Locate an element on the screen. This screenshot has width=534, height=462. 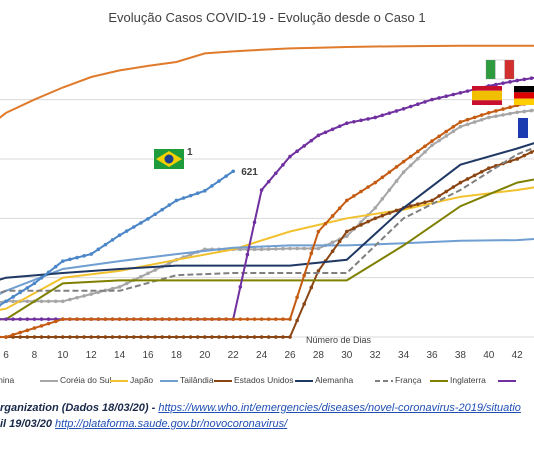
x-tick-label: 30 is located at coordinates (347, 355).